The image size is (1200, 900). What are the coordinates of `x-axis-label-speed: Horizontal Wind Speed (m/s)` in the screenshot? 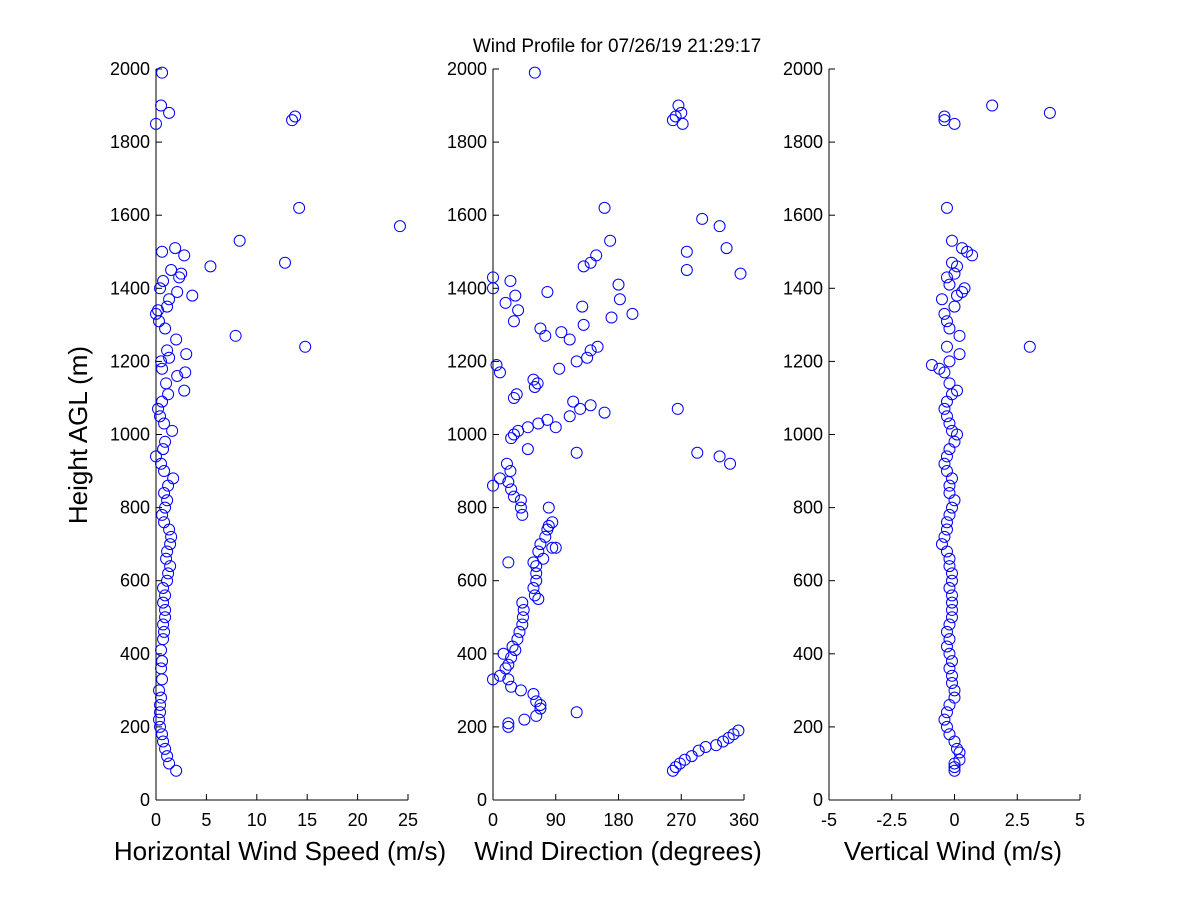 It's located at (280, 851).